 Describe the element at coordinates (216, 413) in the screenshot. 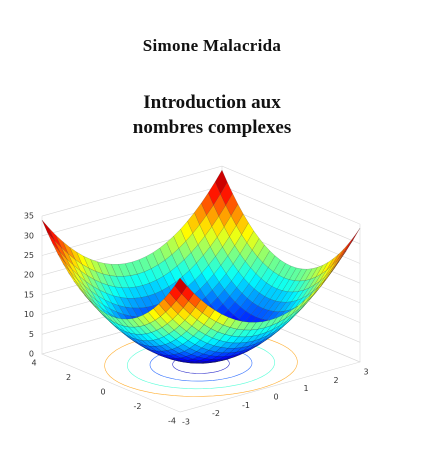

I see `y-tick-label: -2` at that location.